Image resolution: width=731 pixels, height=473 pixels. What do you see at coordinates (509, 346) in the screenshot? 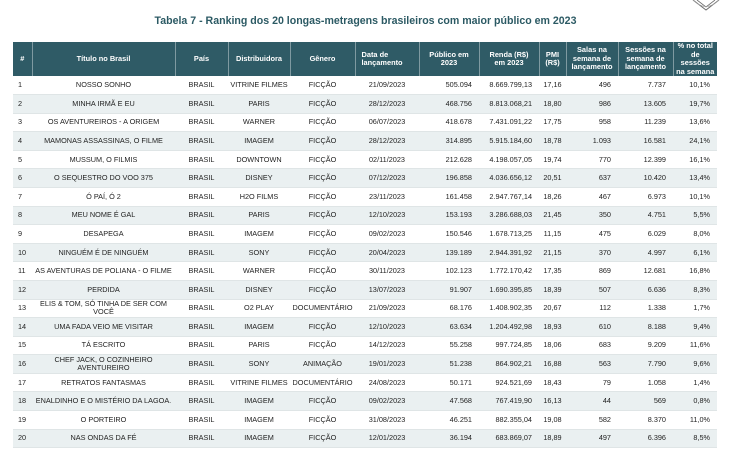
I see `cell-renda: 997.724,85` at bounding box center [509, 346].